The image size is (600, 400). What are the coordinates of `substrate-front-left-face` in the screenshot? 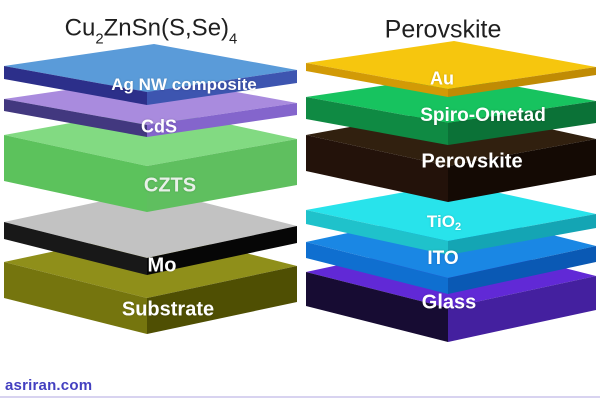 It's located at (75, 298).